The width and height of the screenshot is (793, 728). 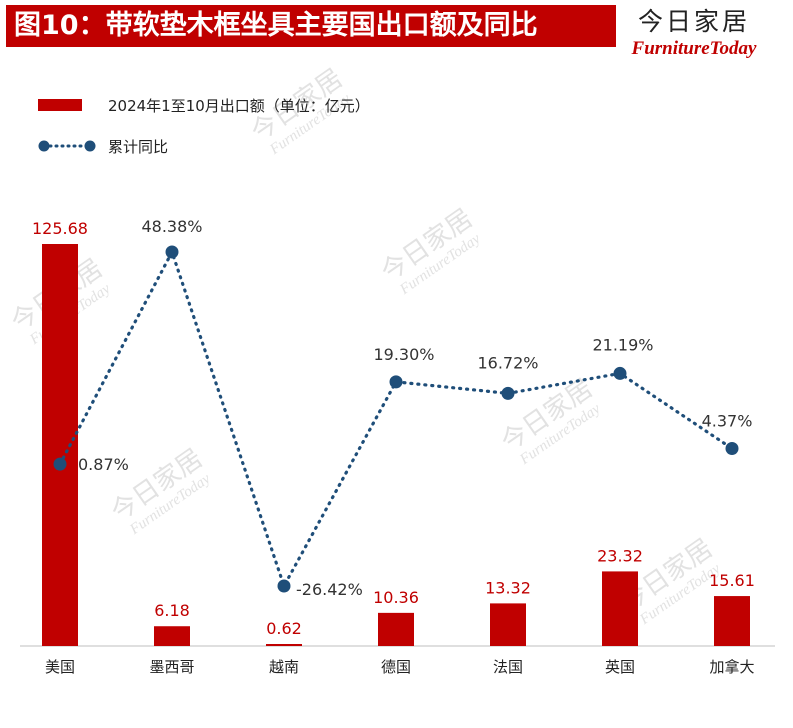 I want to click on x-tick-label: 加拿大, so click(x=731, y=667).